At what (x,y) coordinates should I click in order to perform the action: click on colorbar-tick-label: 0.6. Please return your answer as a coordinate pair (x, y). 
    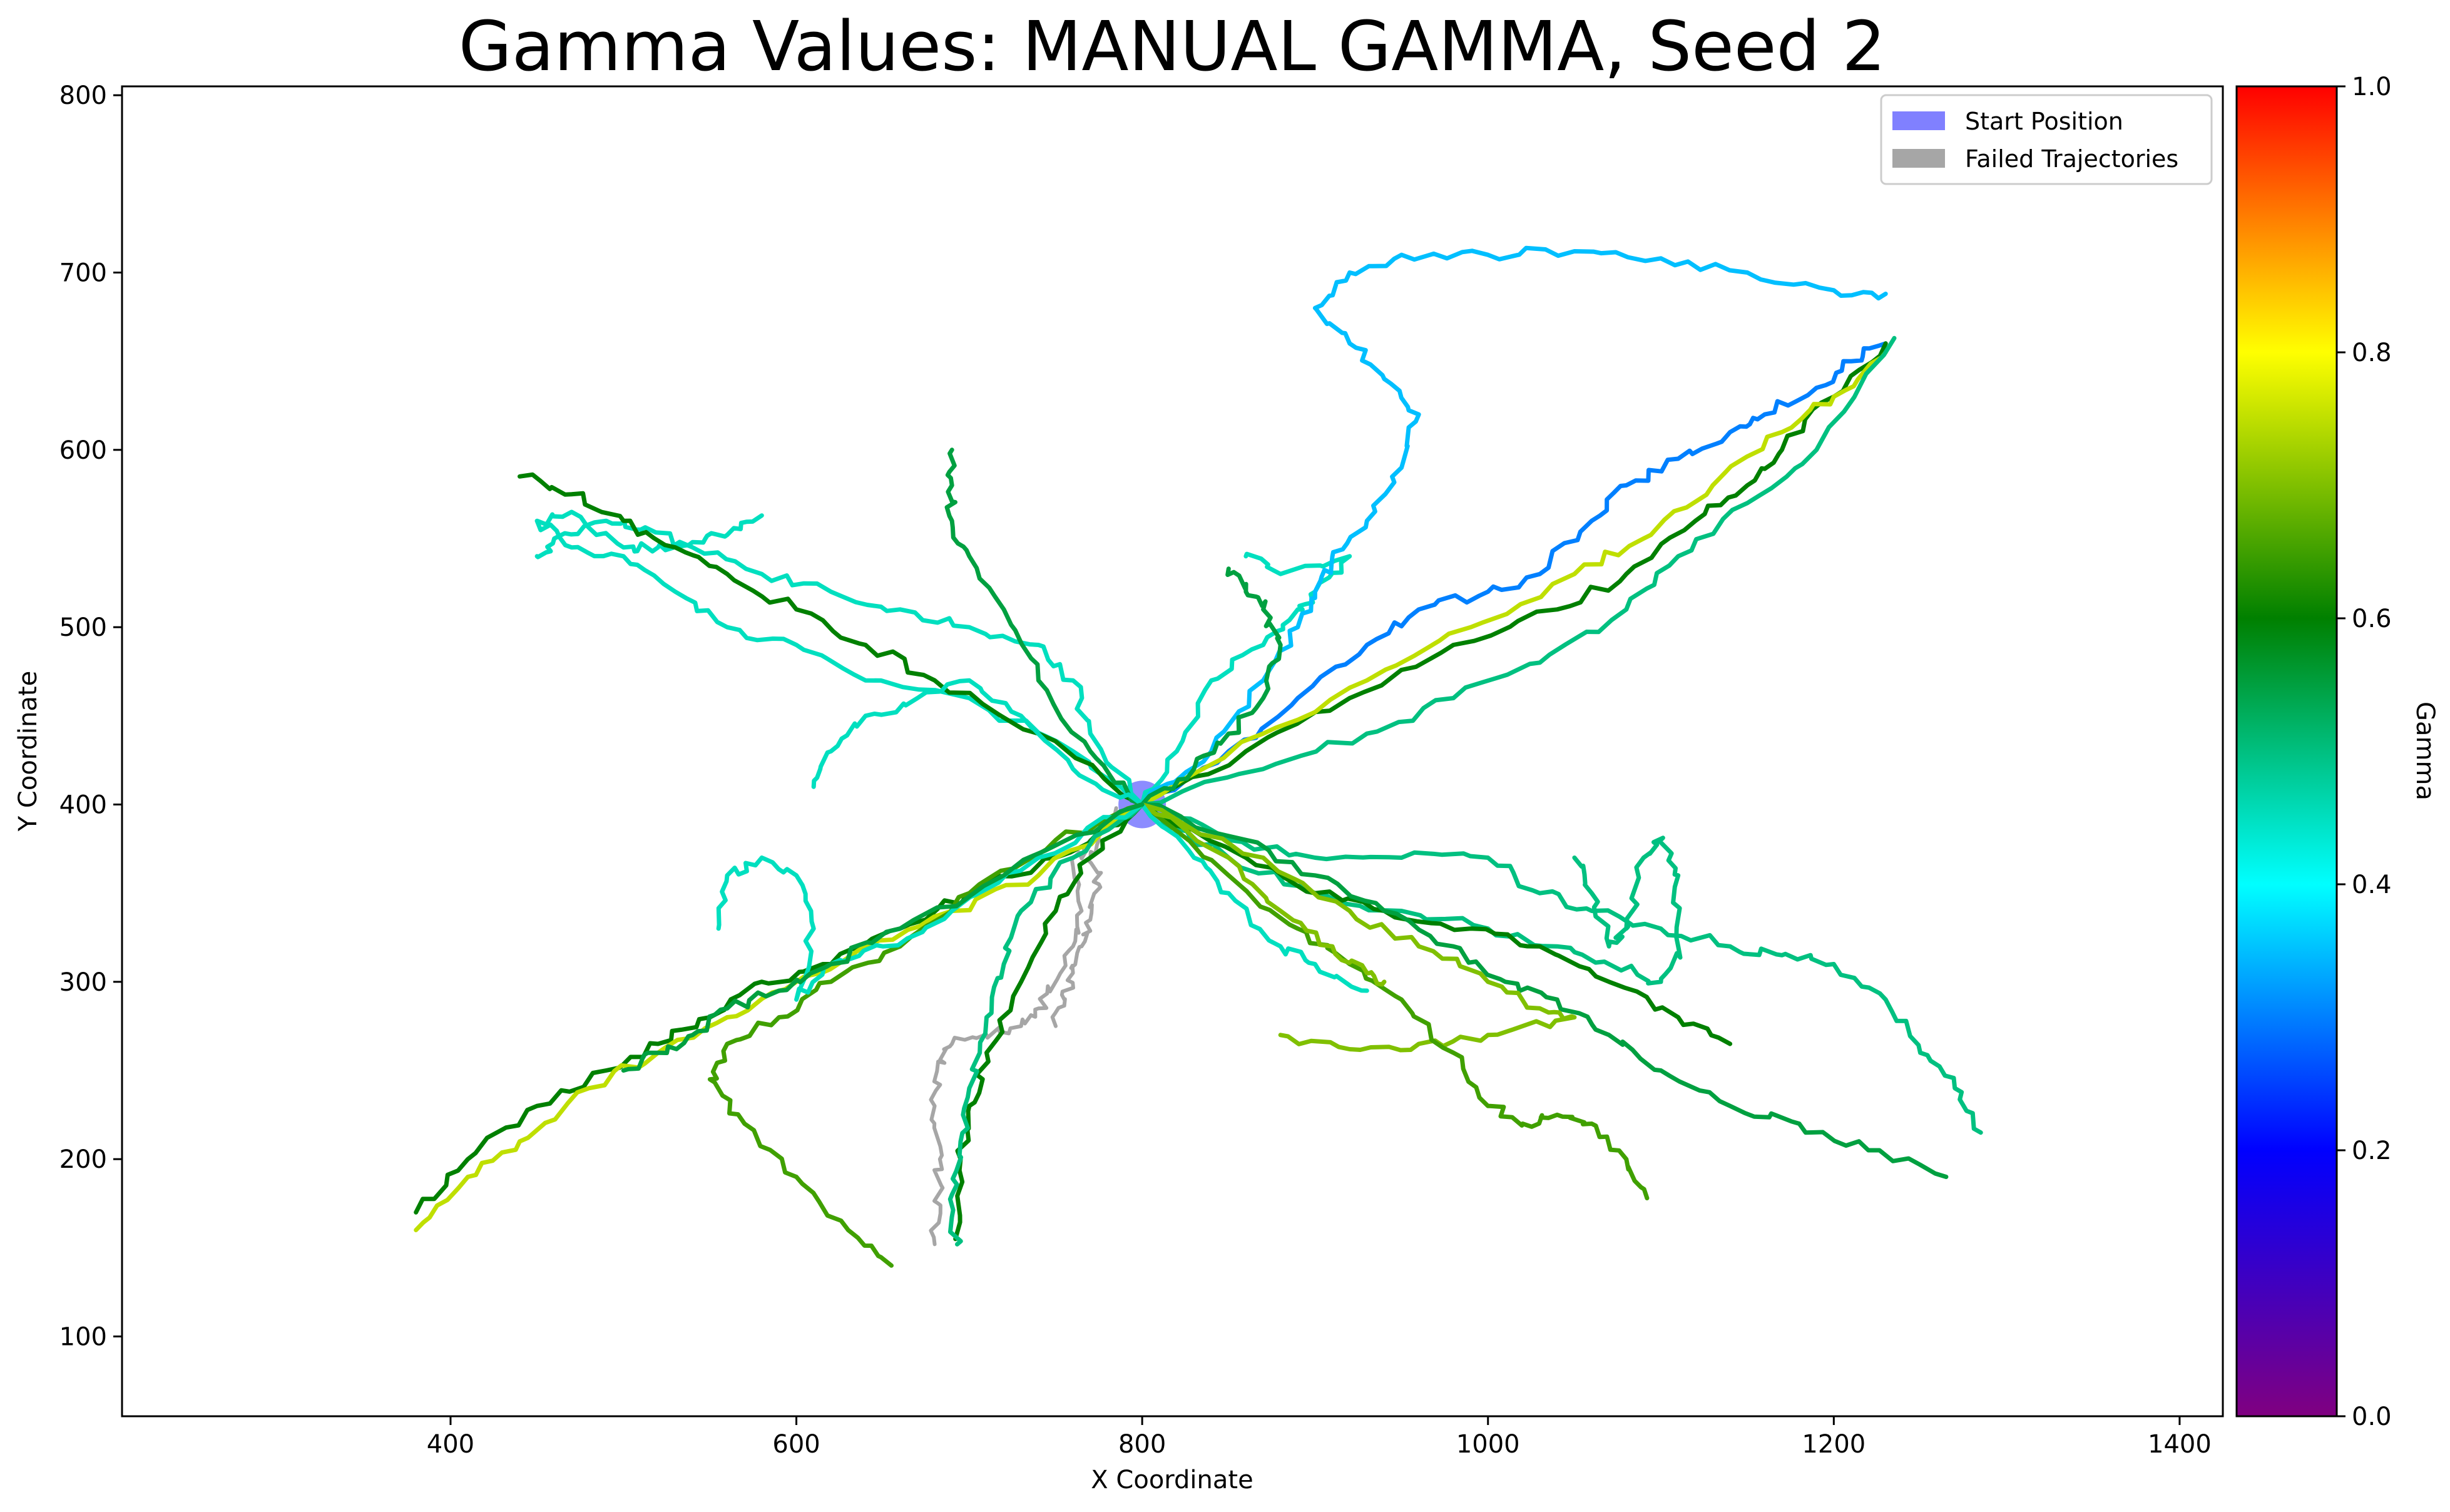
    Looking at the image, I should click on (2372, 619).